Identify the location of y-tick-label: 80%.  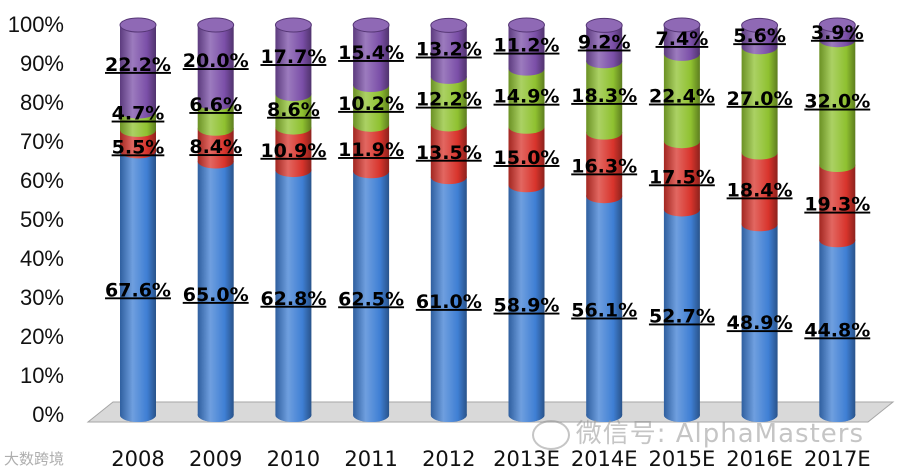
(42, 102).